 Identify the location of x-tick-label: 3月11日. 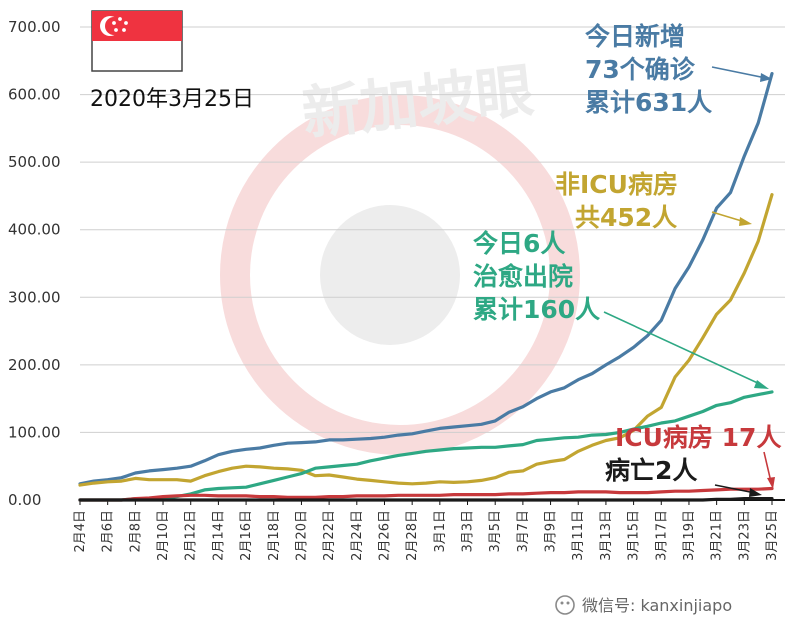
(578, 535).